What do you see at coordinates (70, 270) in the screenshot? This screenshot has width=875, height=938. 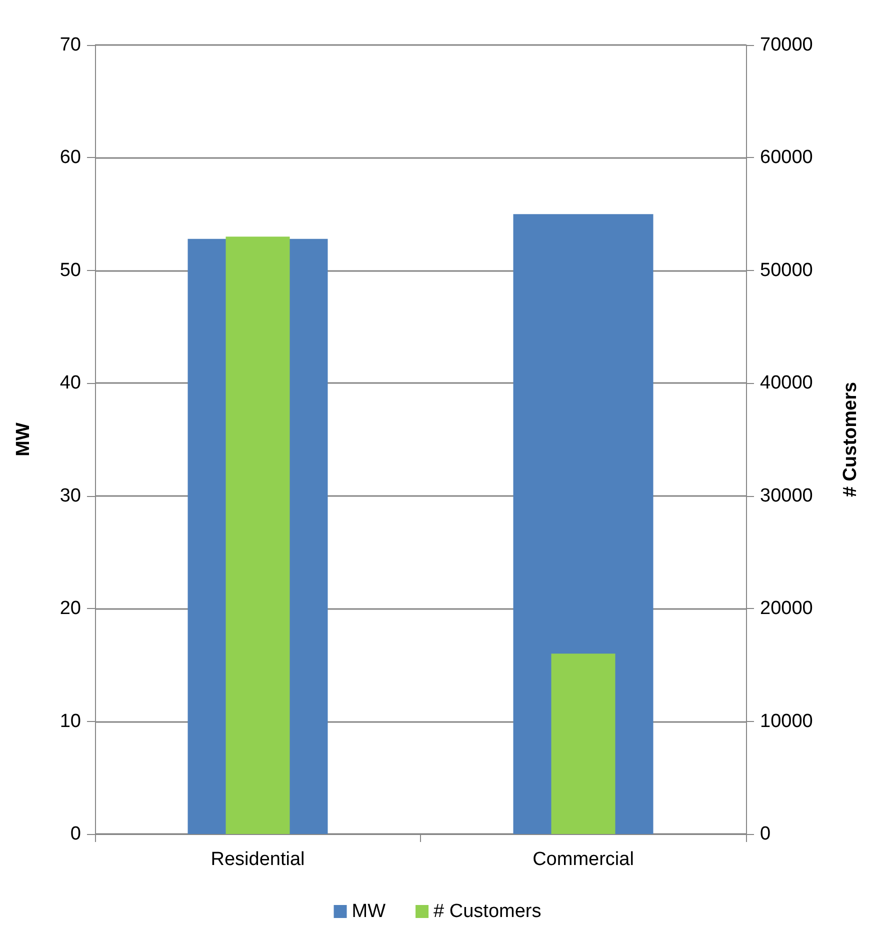 I see `y-tick-label: 50` at bounding box center [70, 270].